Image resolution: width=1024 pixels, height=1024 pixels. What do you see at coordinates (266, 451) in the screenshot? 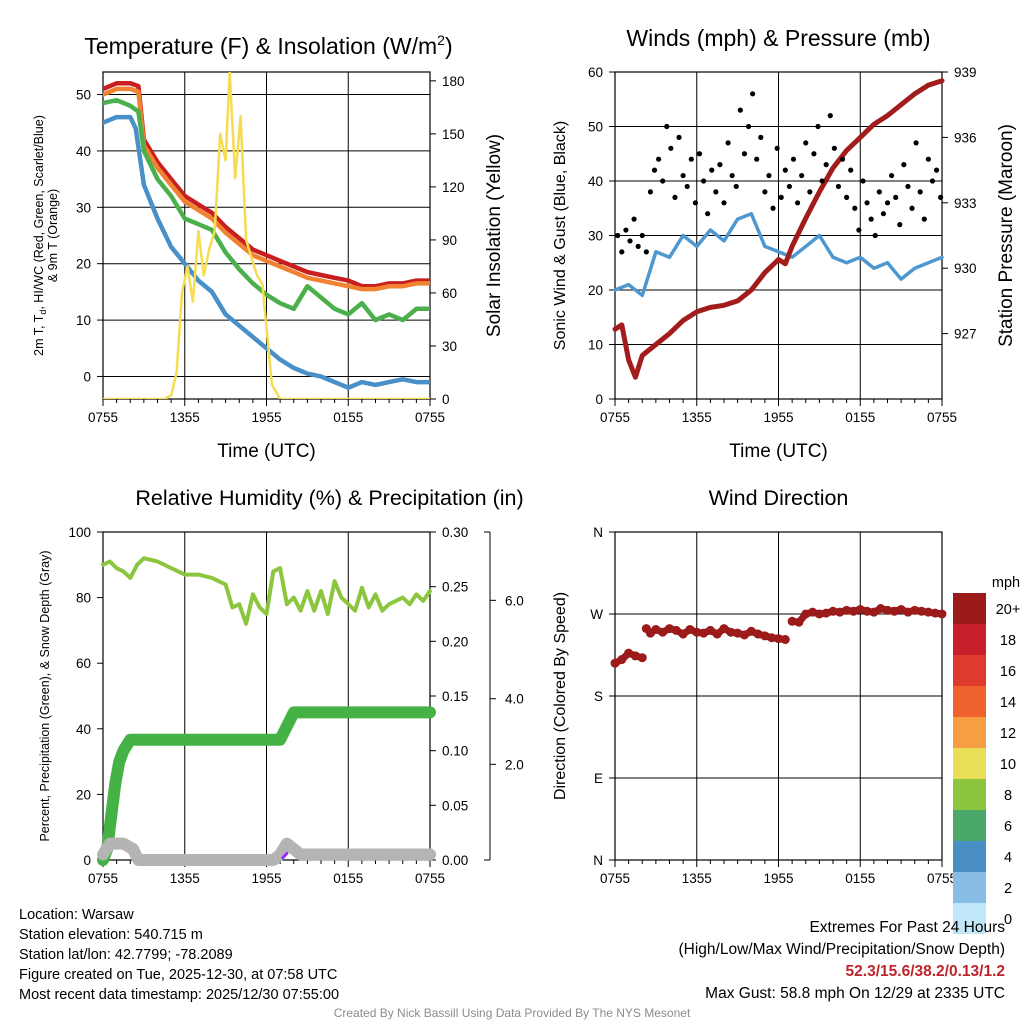
I see `x-axis-label: Time (UTC)` at bounding box center [266, 451].